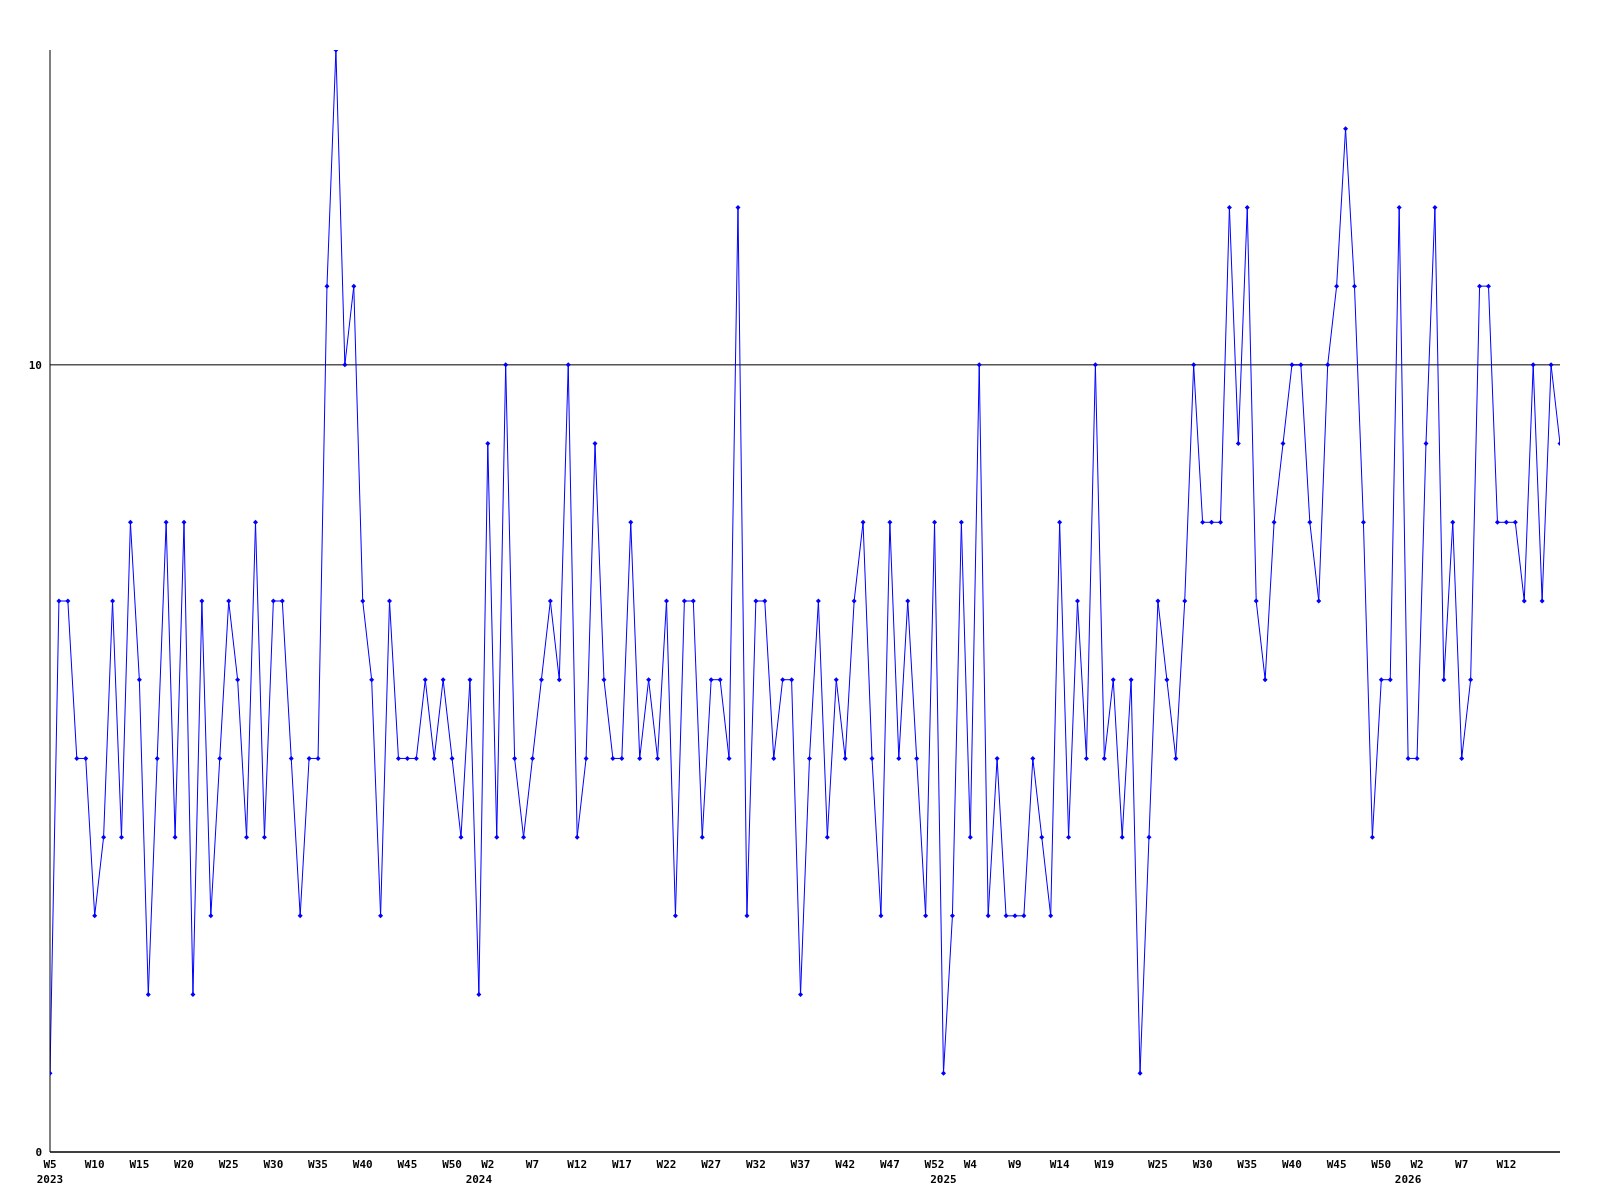 Image resolution: width=1600 pixels, height=1200 pixels. I want to click on x-tick-label: W37, so click(800, 1164).